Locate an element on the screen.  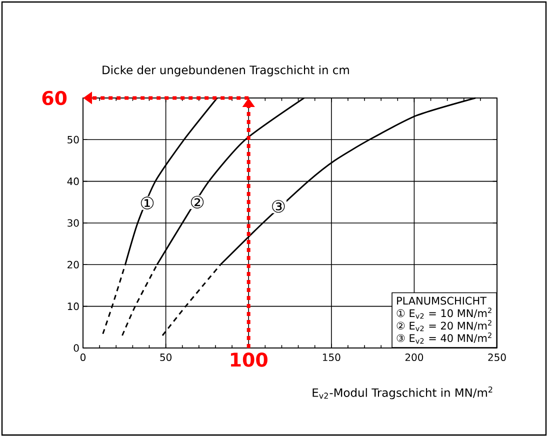
x-tick-label: 200 is located at coordinates (414, 357).